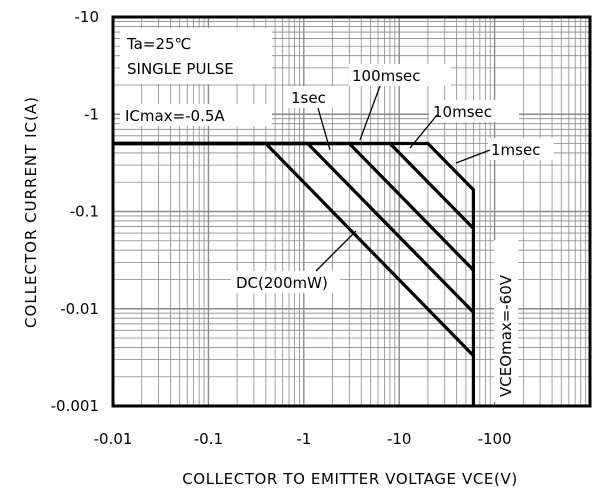  Describe the element at coordinates (31, 212) in the screenshot. I see `y-axis-title: COLLECTOR CURRENT IC(A)` at that location.